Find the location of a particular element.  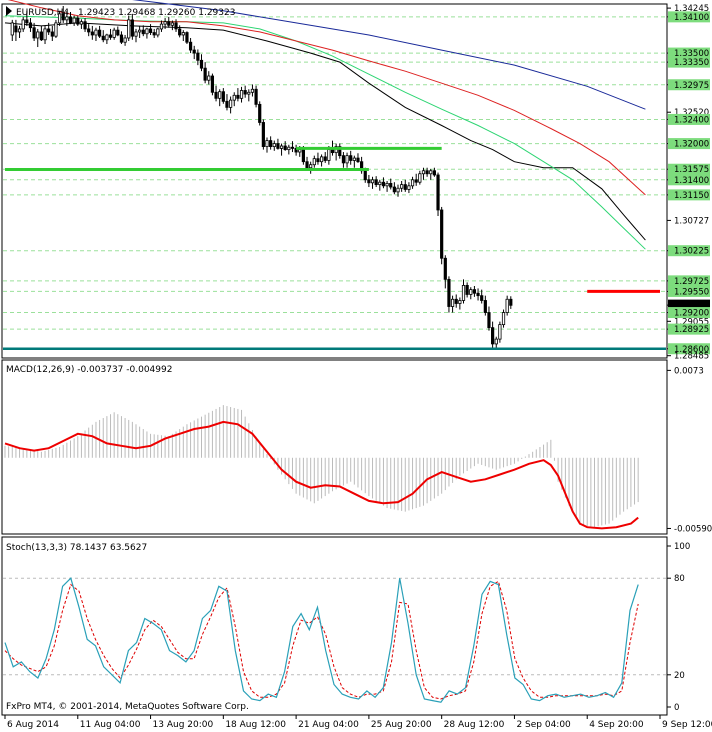

collapse-arrow-icon is located at coordinates (9, 11).